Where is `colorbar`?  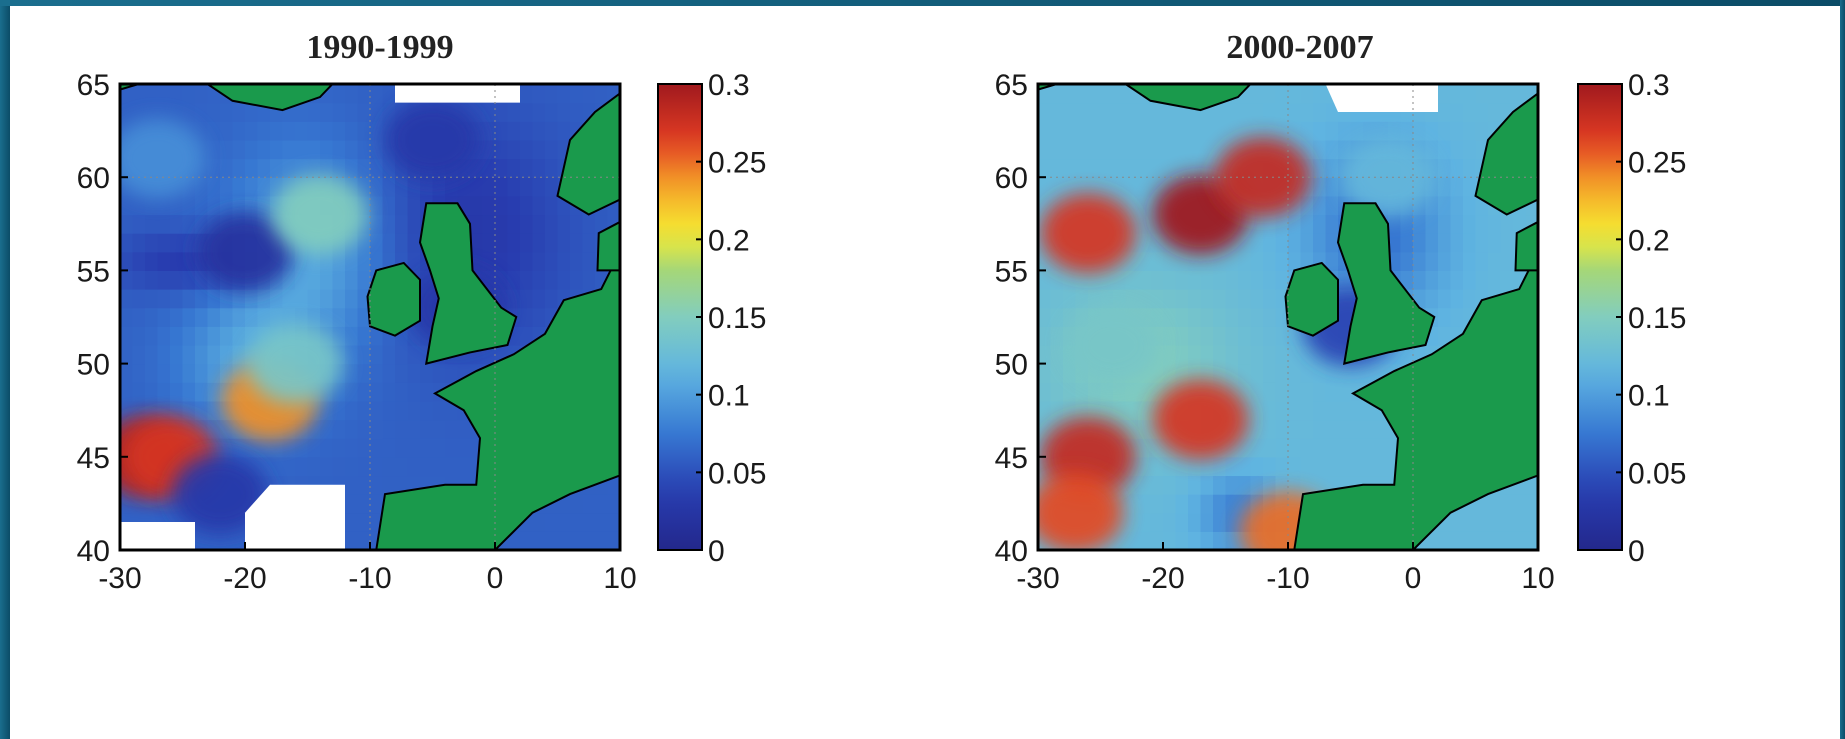 colorbar is located at coordinates (1600, 317).